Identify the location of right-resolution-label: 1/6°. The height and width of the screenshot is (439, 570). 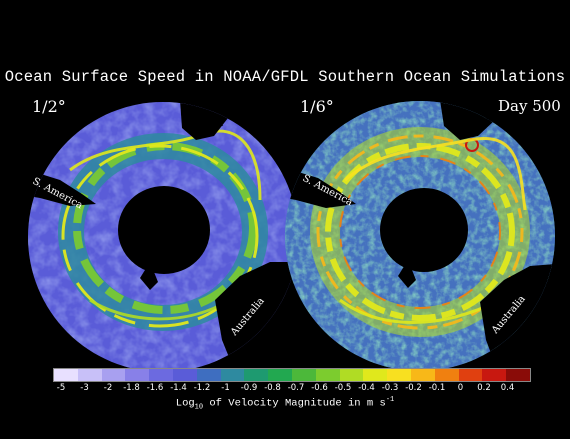
(317, 106).